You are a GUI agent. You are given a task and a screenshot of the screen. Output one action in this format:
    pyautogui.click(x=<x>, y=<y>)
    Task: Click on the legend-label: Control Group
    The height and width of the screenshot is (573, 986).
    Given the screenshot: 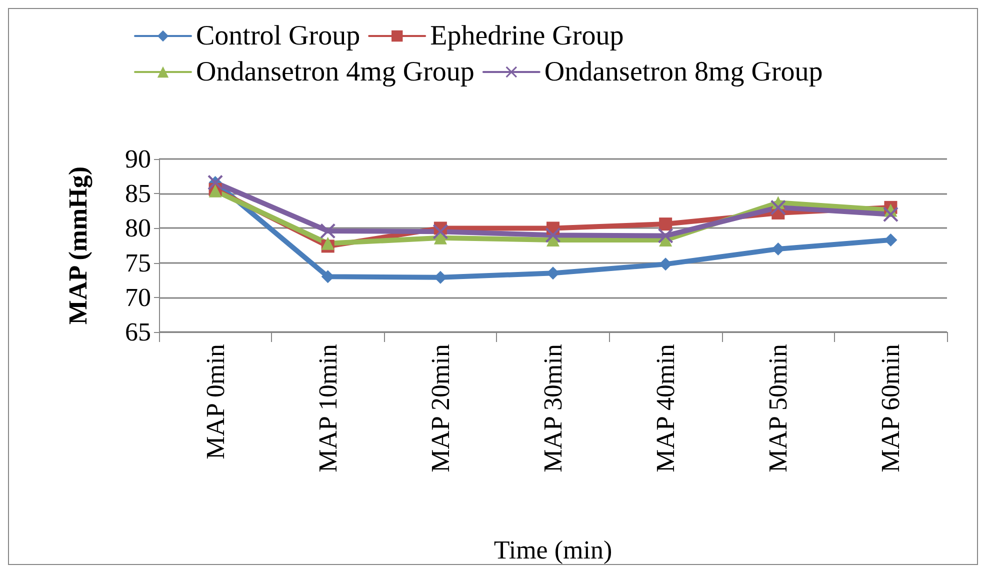 What is the action you would take?
    pyautogui.click(x=278, y=36)
    